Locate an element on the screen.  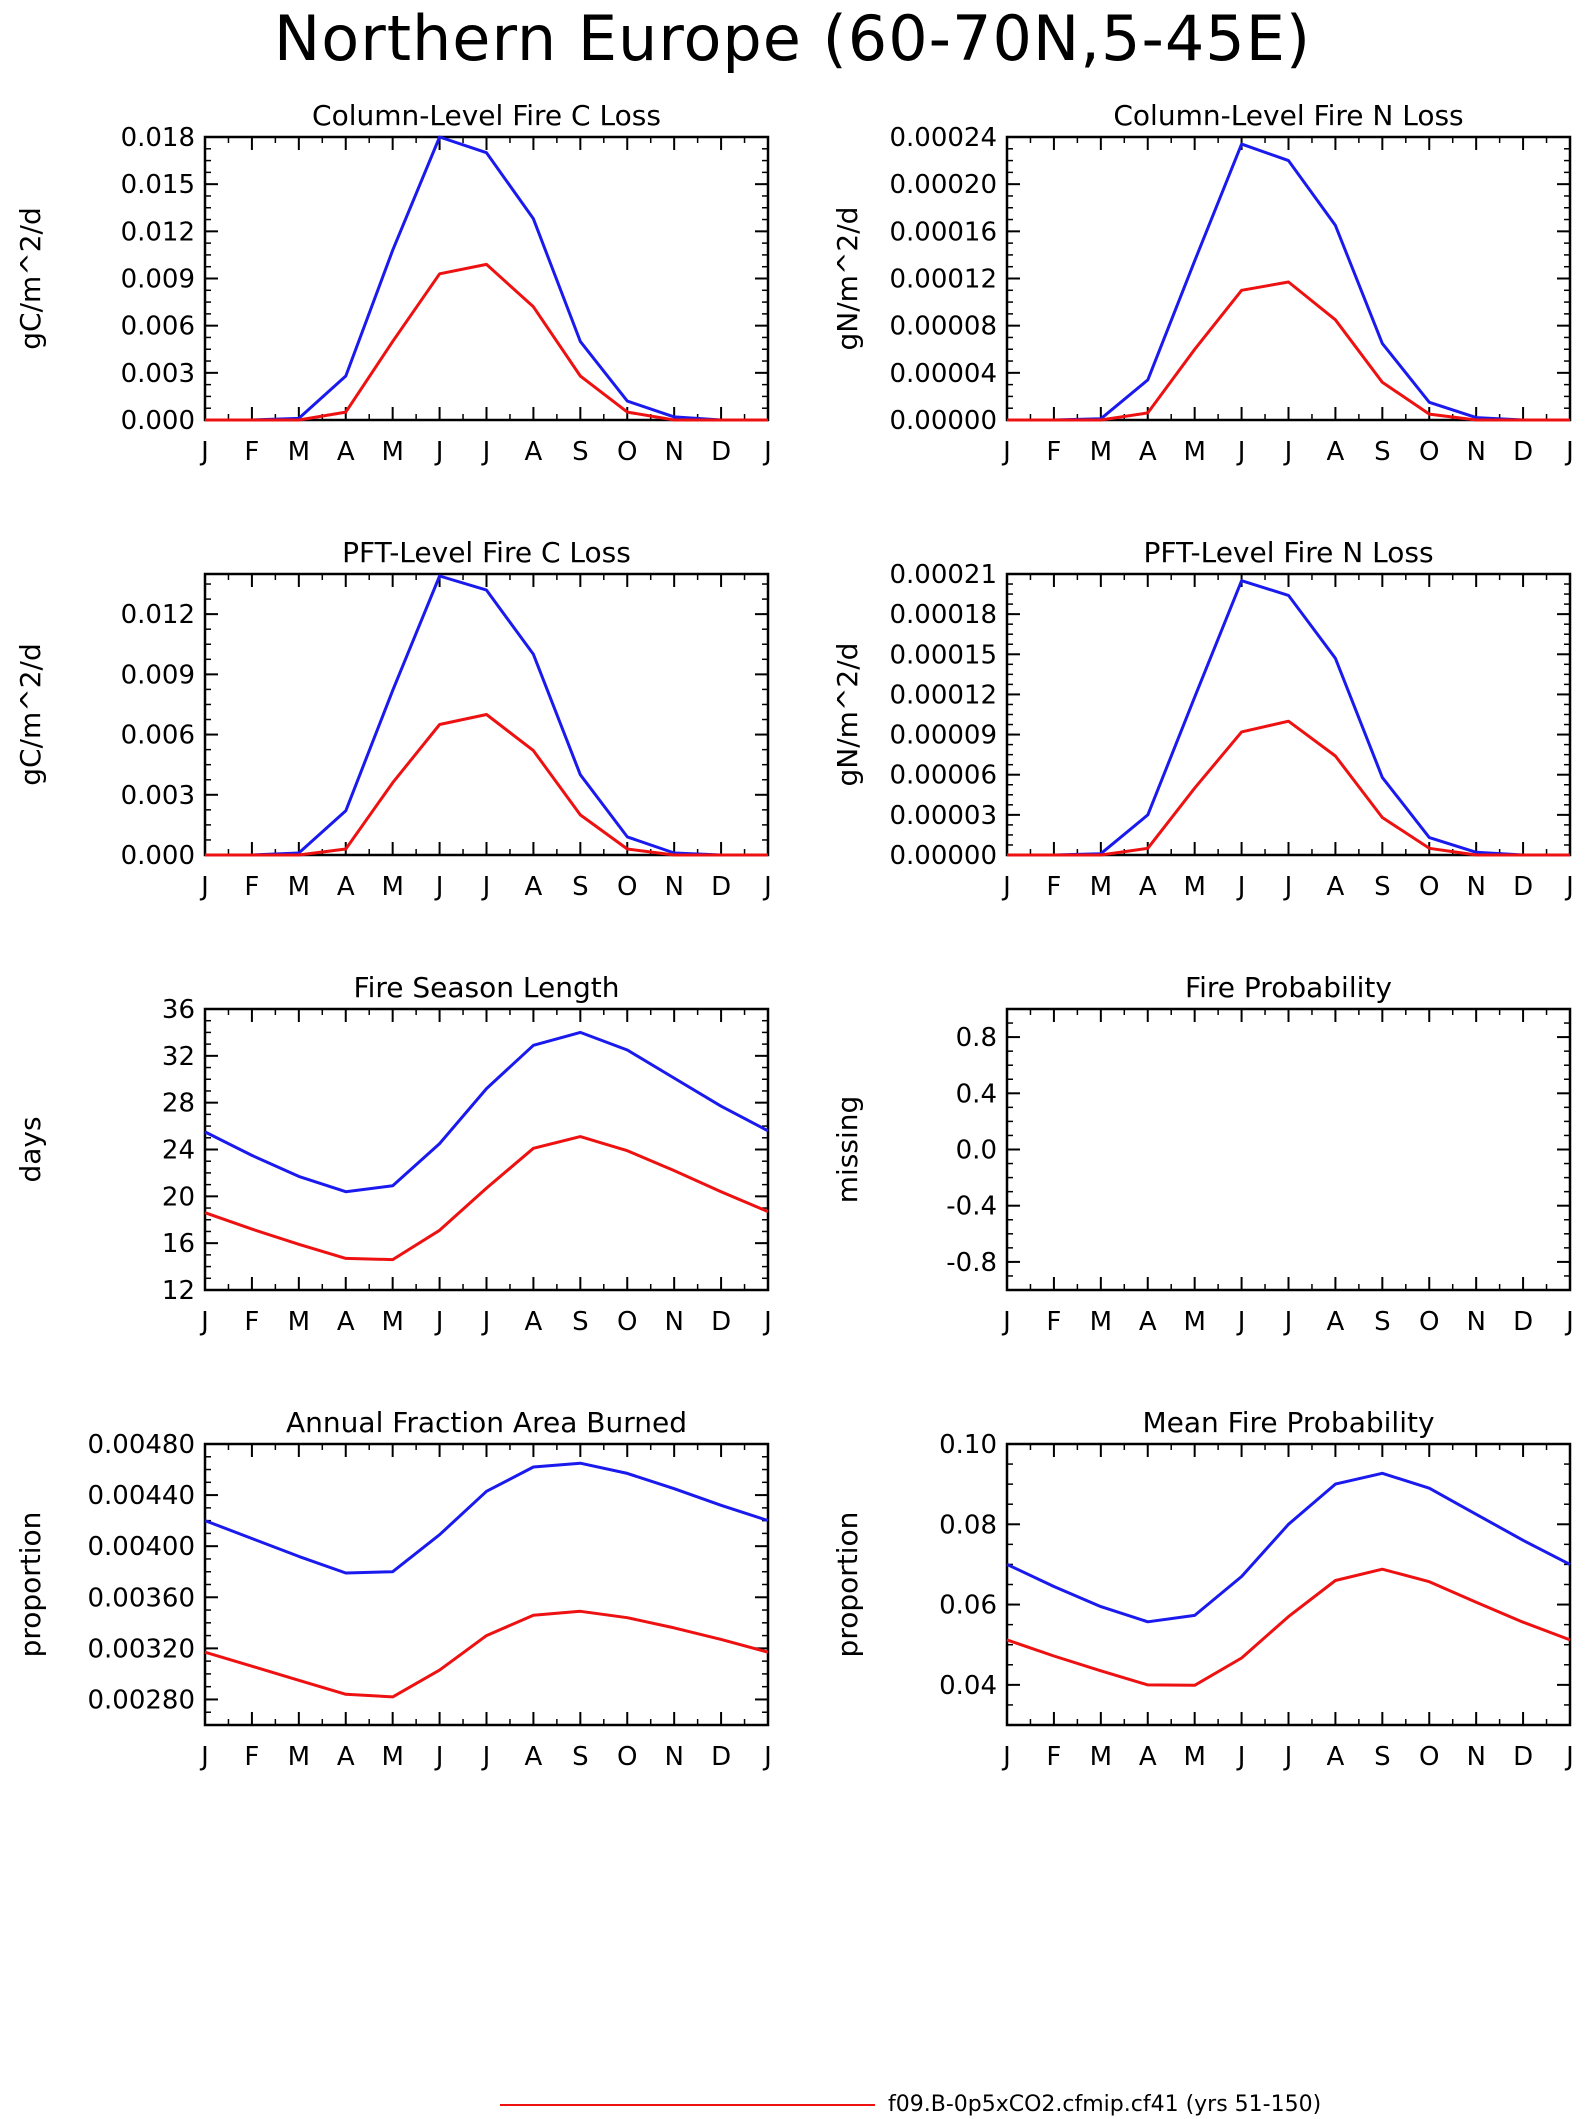
y-tick-label: 0.018 is located at coordinates (158, 138).